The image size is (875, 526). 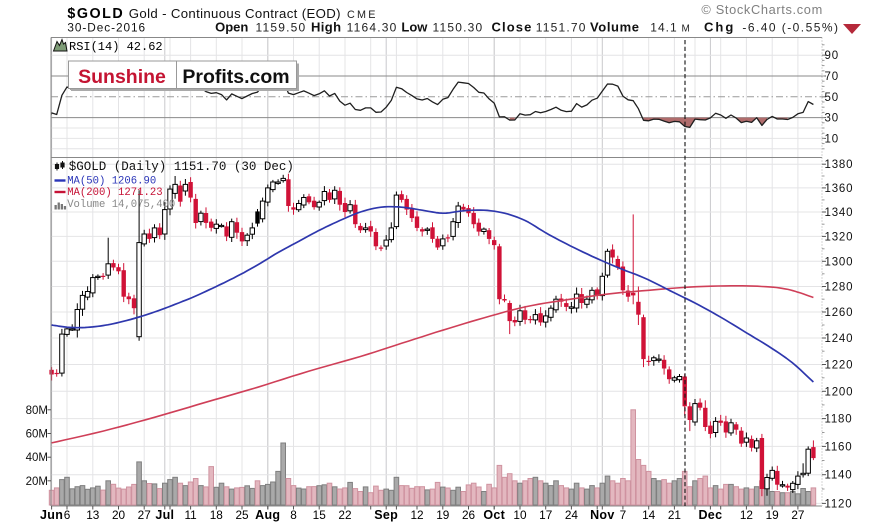 I want to click on svg-text: 1151.70, so click(x=561, y=28).